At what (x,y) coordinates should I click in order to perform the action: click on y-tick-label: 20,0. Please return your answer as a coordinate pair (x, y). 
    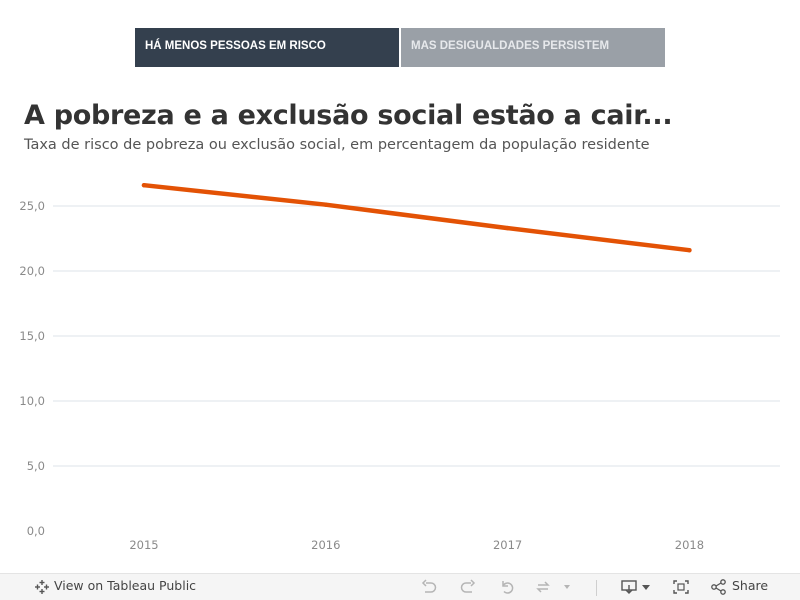
    Looking at the image, I should click on (32, 271).